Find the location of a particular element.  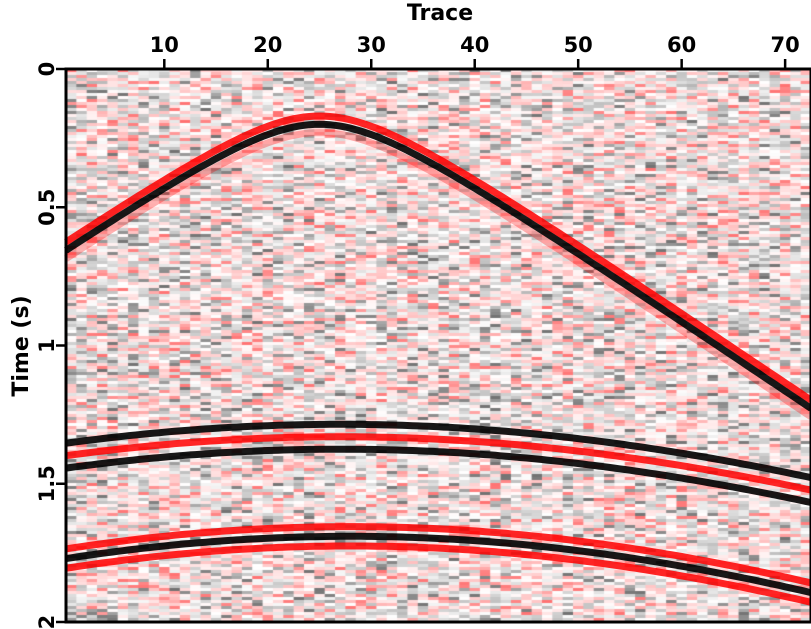

y-axis-label: Time (s) is located at coordinates (21, 345).